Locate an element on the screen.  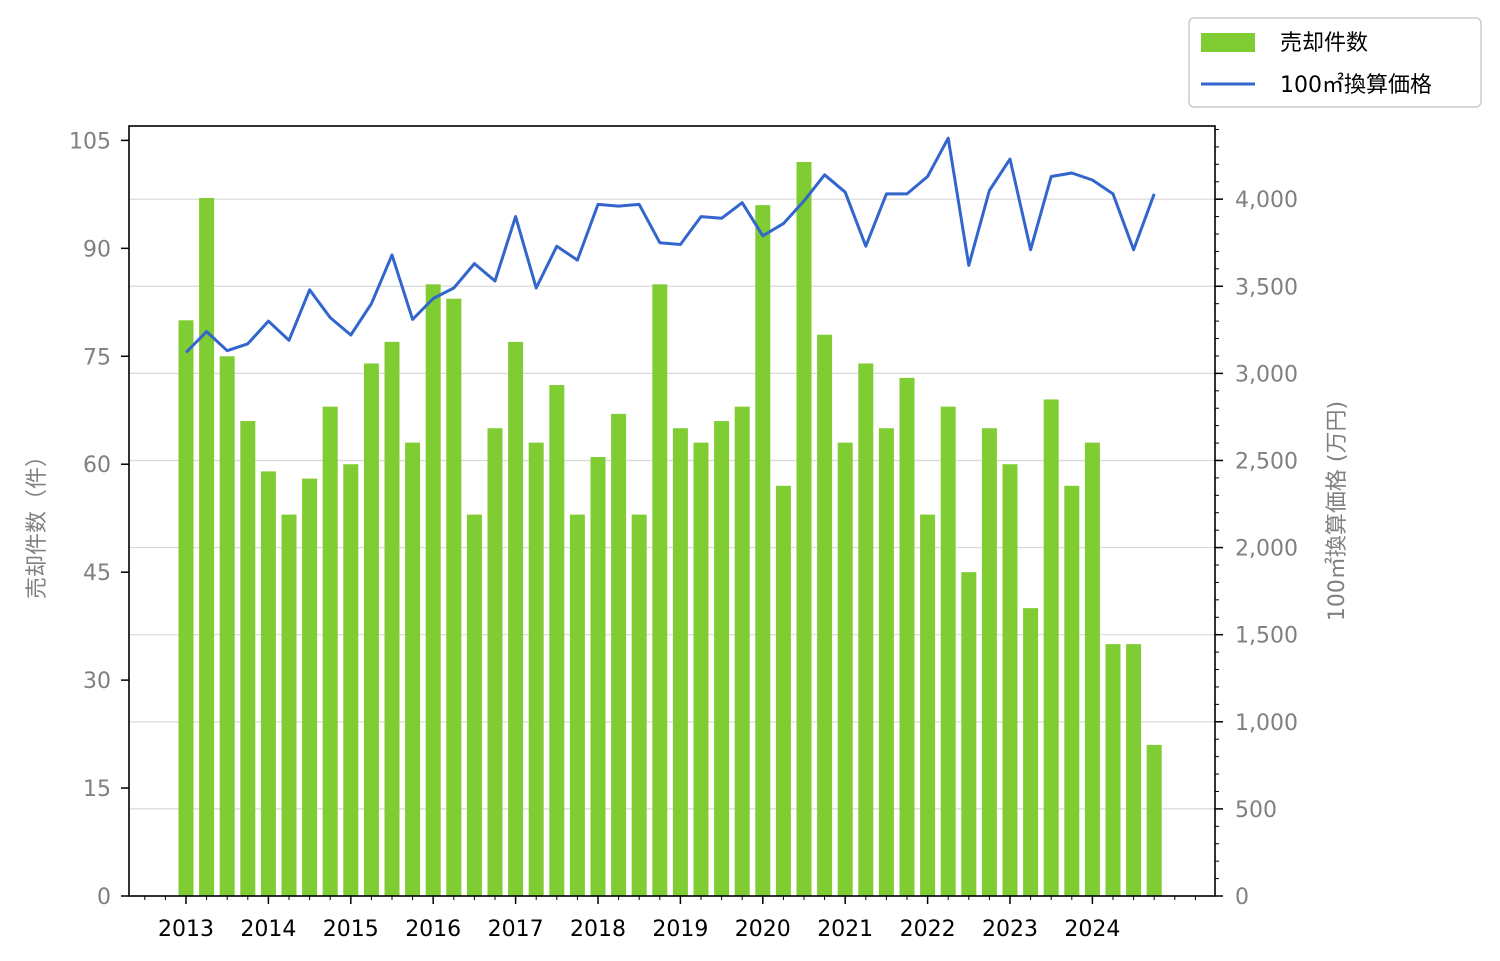
legend-box is located at coordinates (1335, 62).